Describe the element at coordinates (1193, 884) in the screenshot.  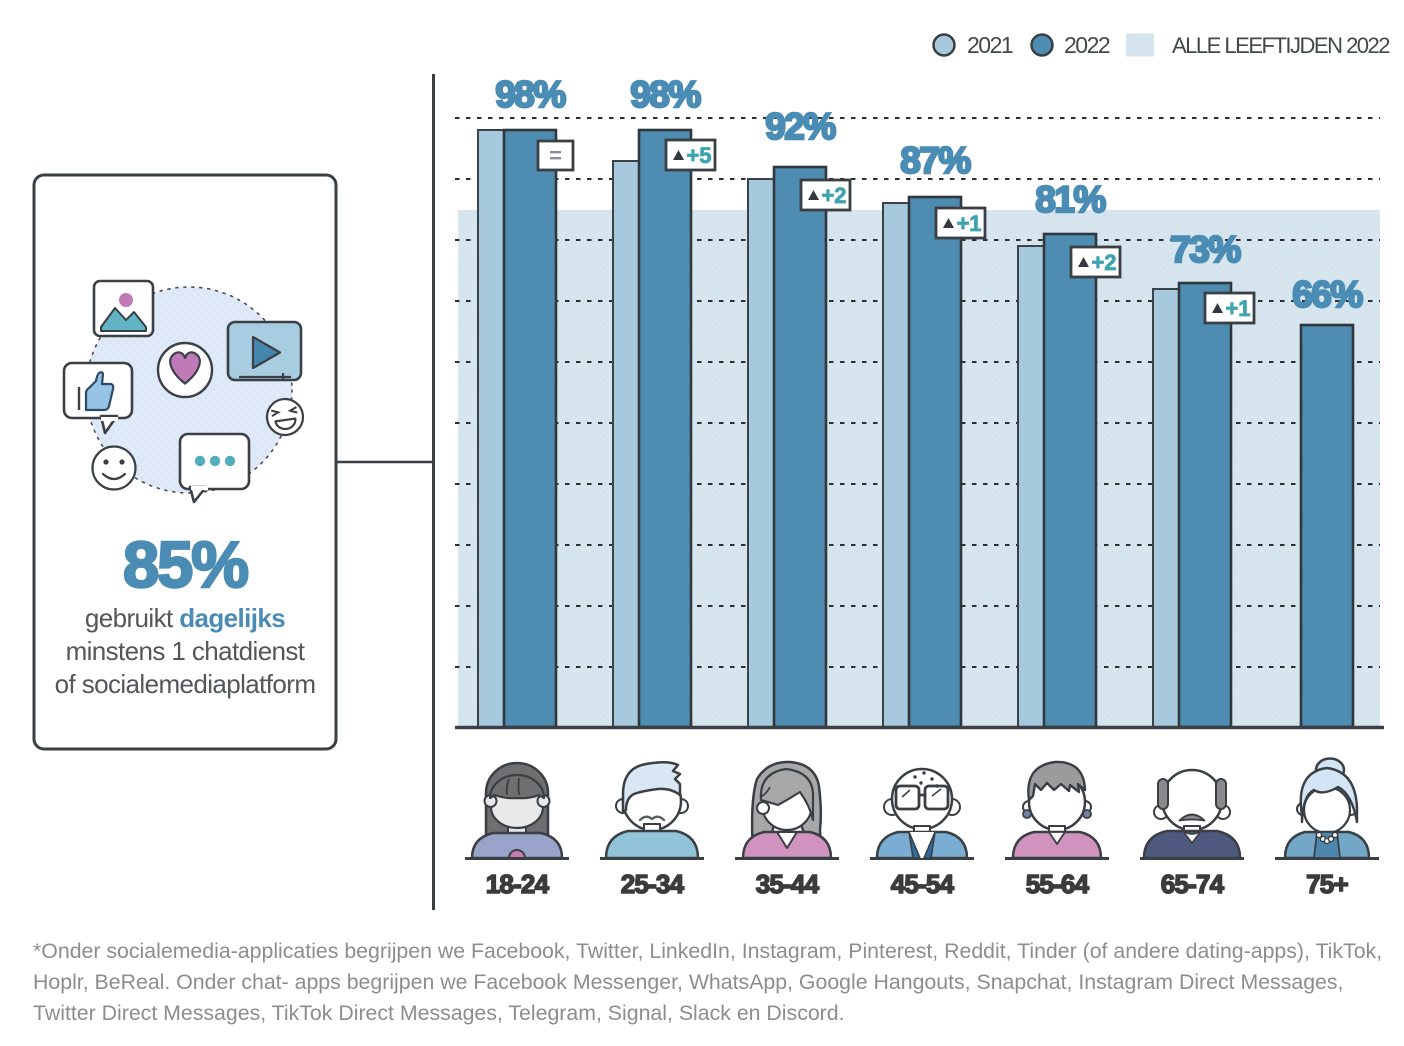
I see `svg-text: 65-74` at that location.